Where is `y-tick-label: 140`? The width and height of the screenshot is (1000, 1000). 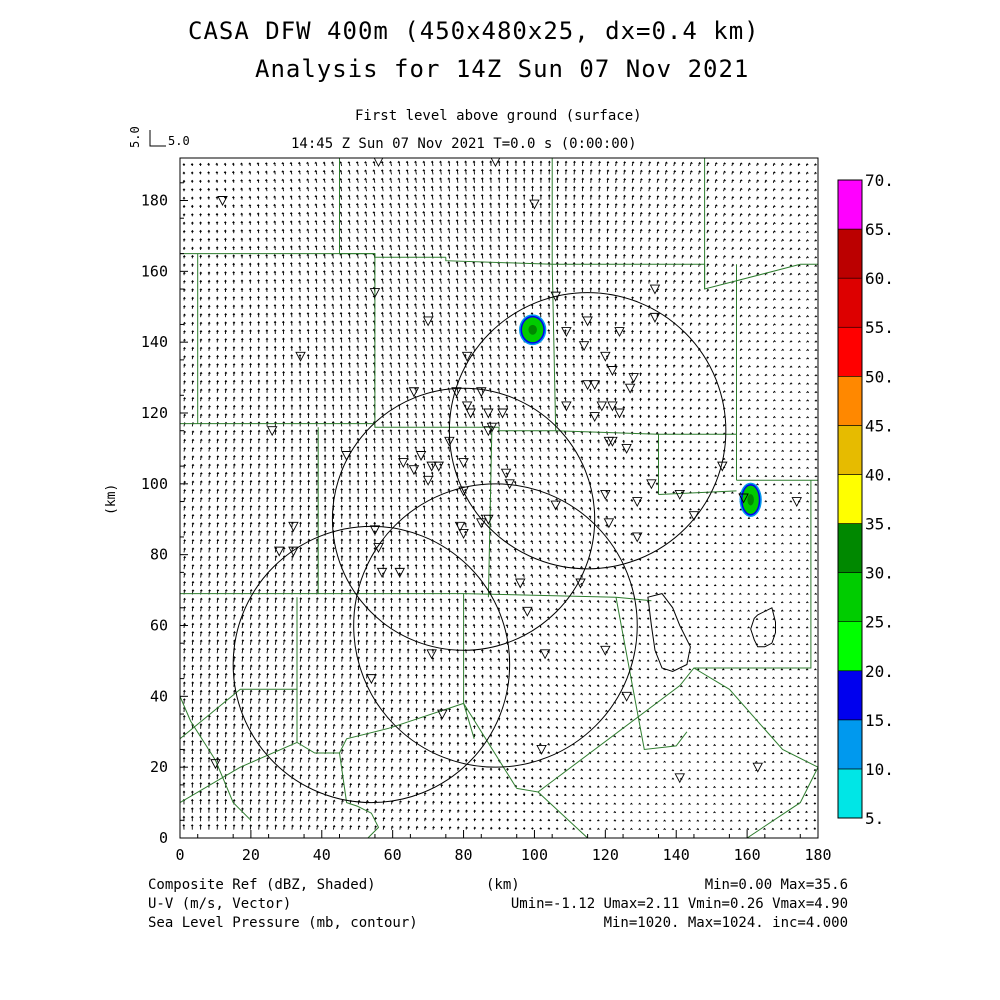
y-tick-label: 140 is located at coordinates (154, 342).